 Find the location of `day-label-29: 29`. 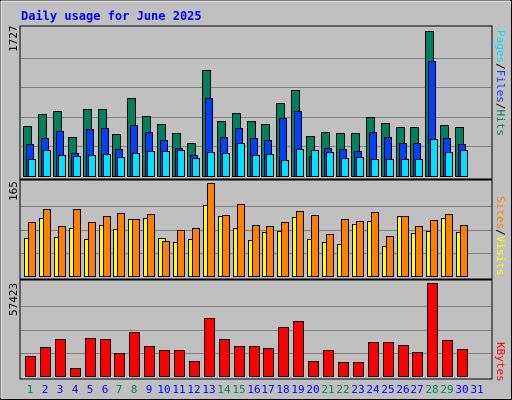

day-label-29: 29 is located at coordinates (446, 389).